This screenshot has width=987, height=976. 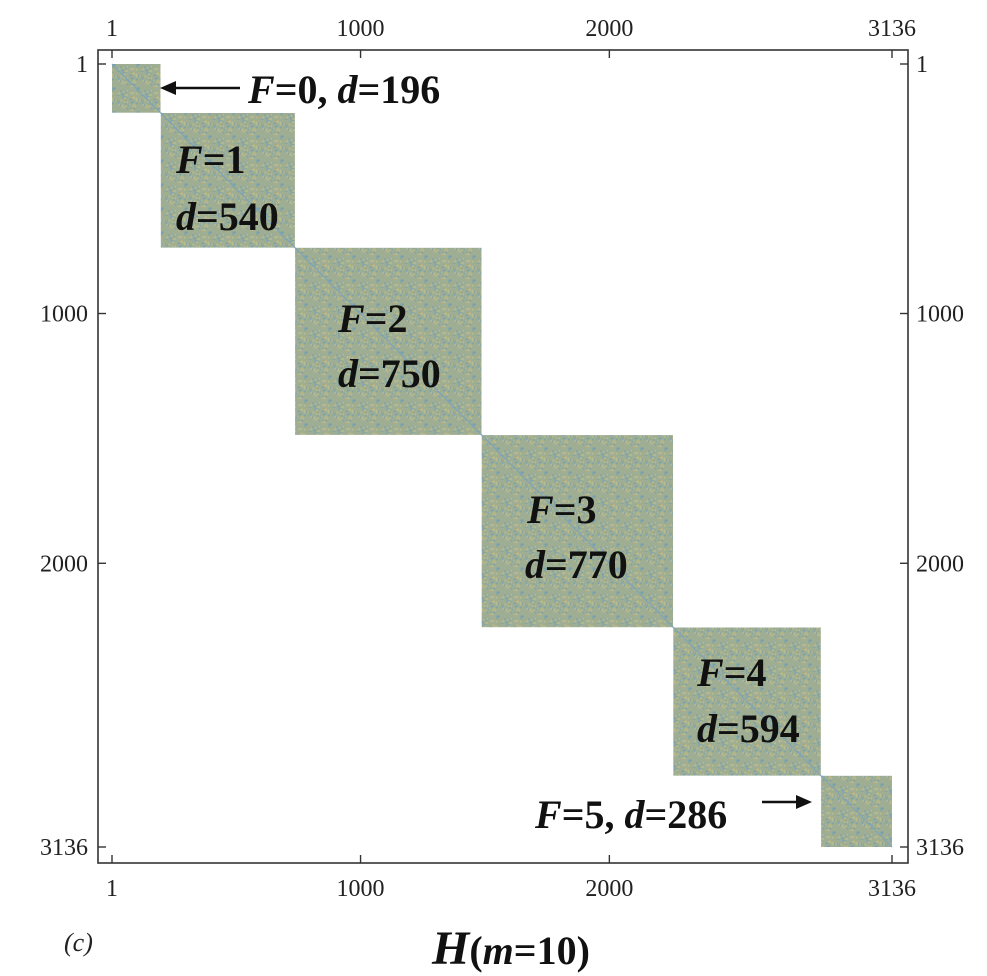 I want to click on x-tick-label-top: 1000, so click(x=361, y=29).